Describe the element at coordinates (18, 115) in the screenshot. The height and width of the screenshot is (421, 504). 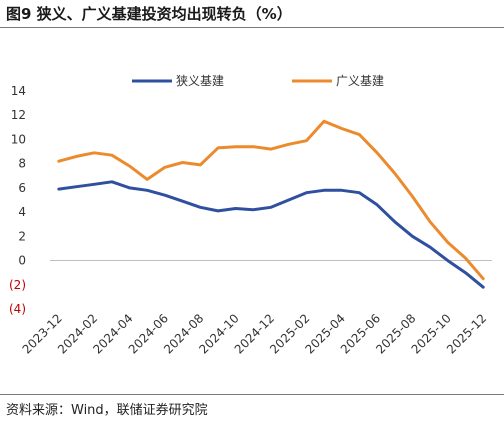
I see `y-tick-label: 12` at that location.